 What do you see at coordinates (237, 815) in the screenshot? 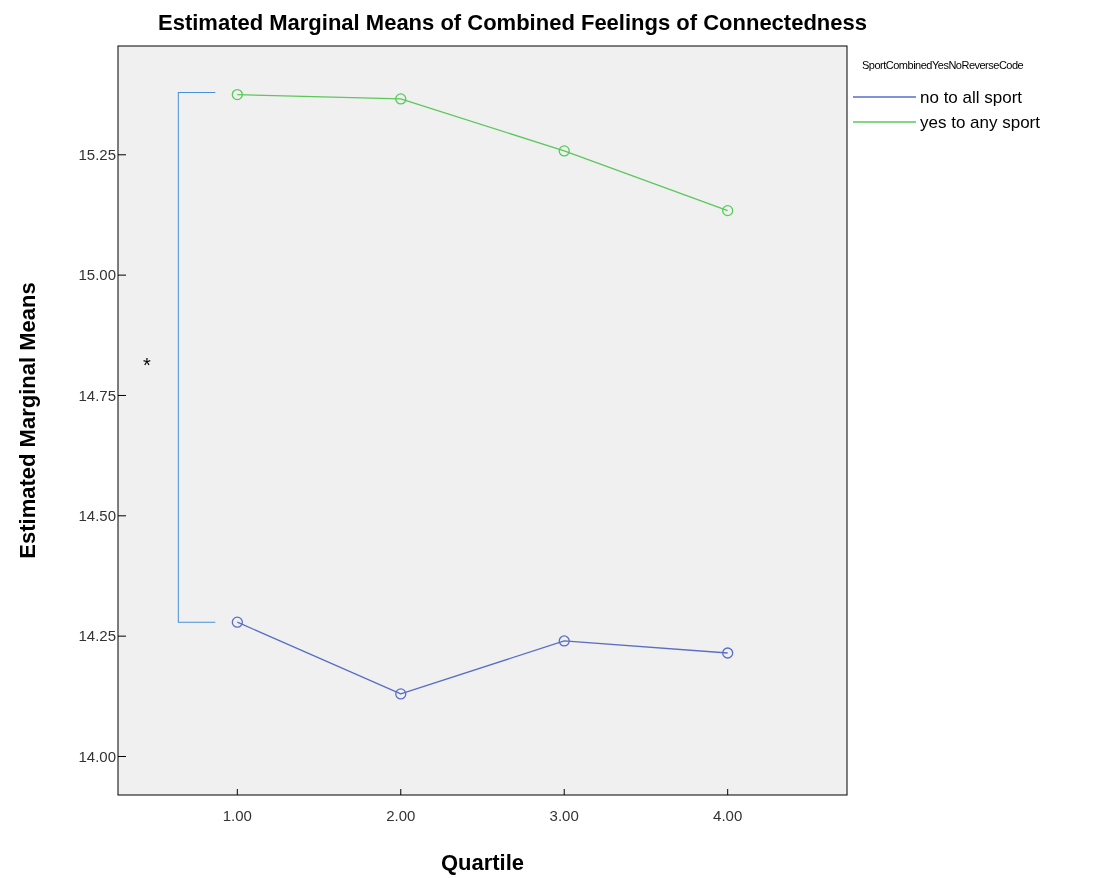
I see `x-tick-label: 1.00` at bounding box center [237, 815].